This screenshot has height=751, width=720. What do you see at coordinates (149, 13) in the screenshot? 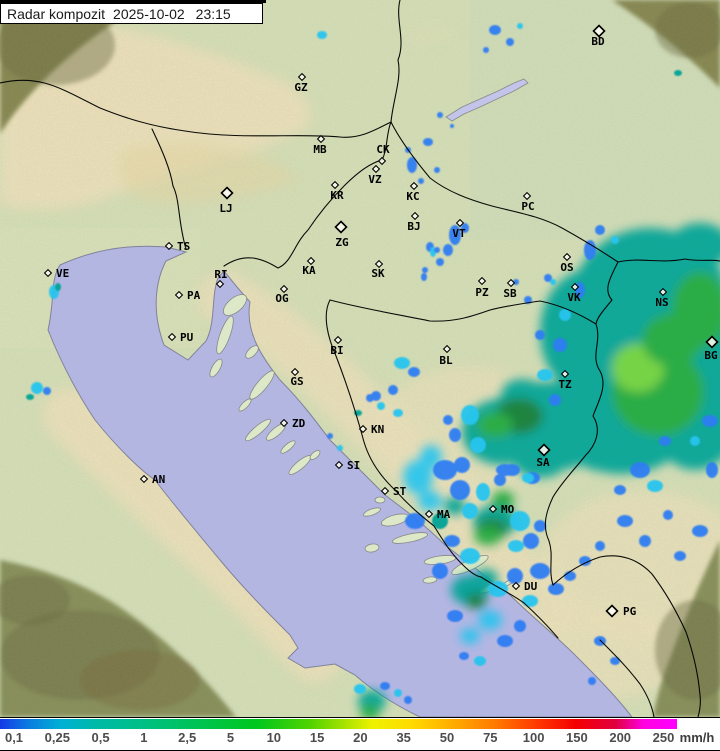
I see `title-date: 2025-10-02` at bounding box center [149, 13].